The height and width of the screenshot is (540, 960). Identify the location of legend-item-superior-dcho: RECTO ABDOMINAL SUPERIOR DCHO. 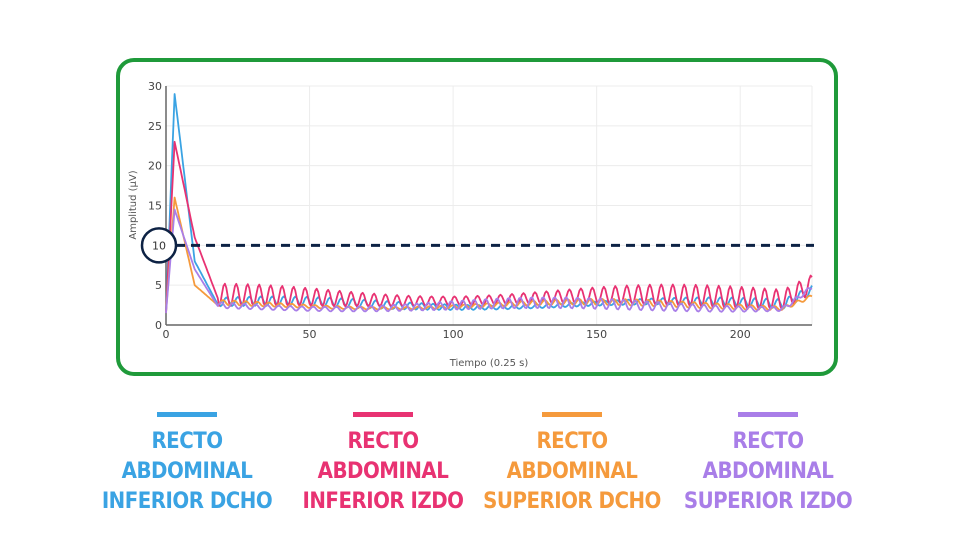
(572, 464).